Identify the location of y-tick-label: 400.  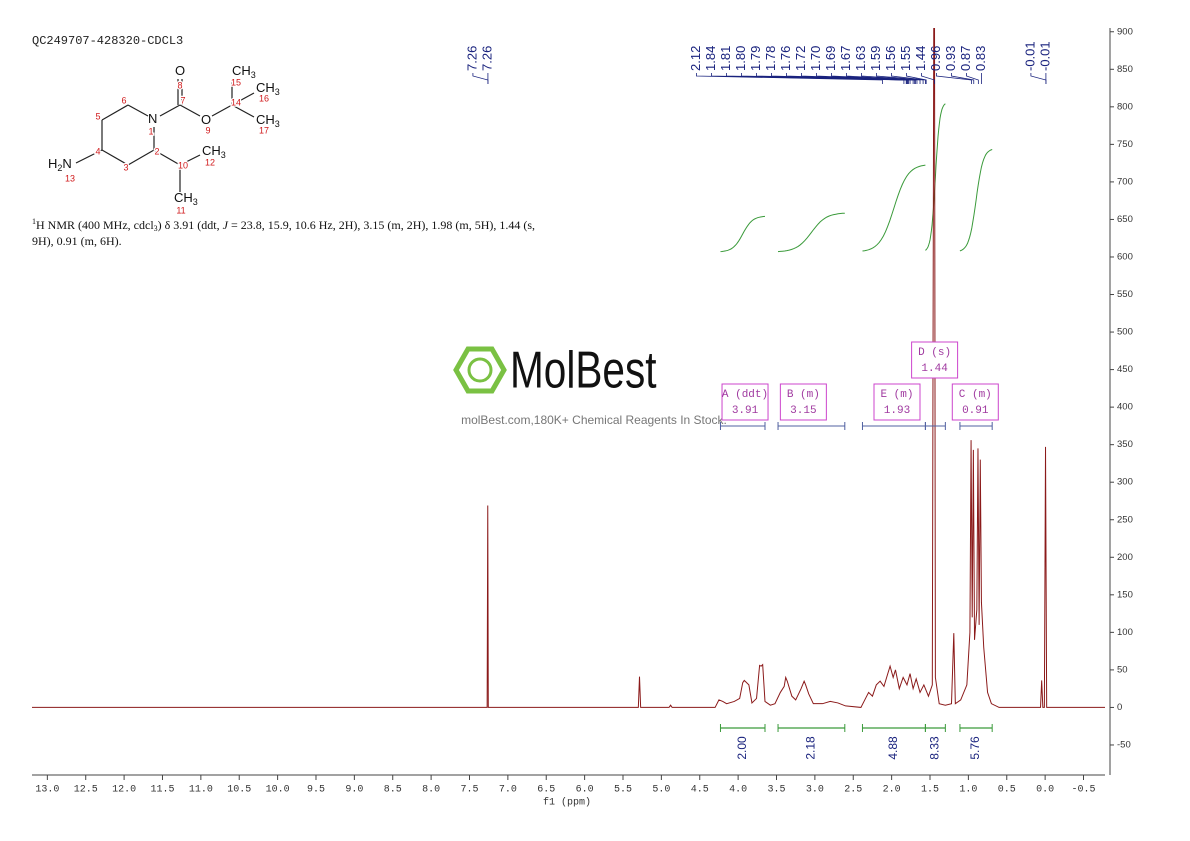
(1125, 407).